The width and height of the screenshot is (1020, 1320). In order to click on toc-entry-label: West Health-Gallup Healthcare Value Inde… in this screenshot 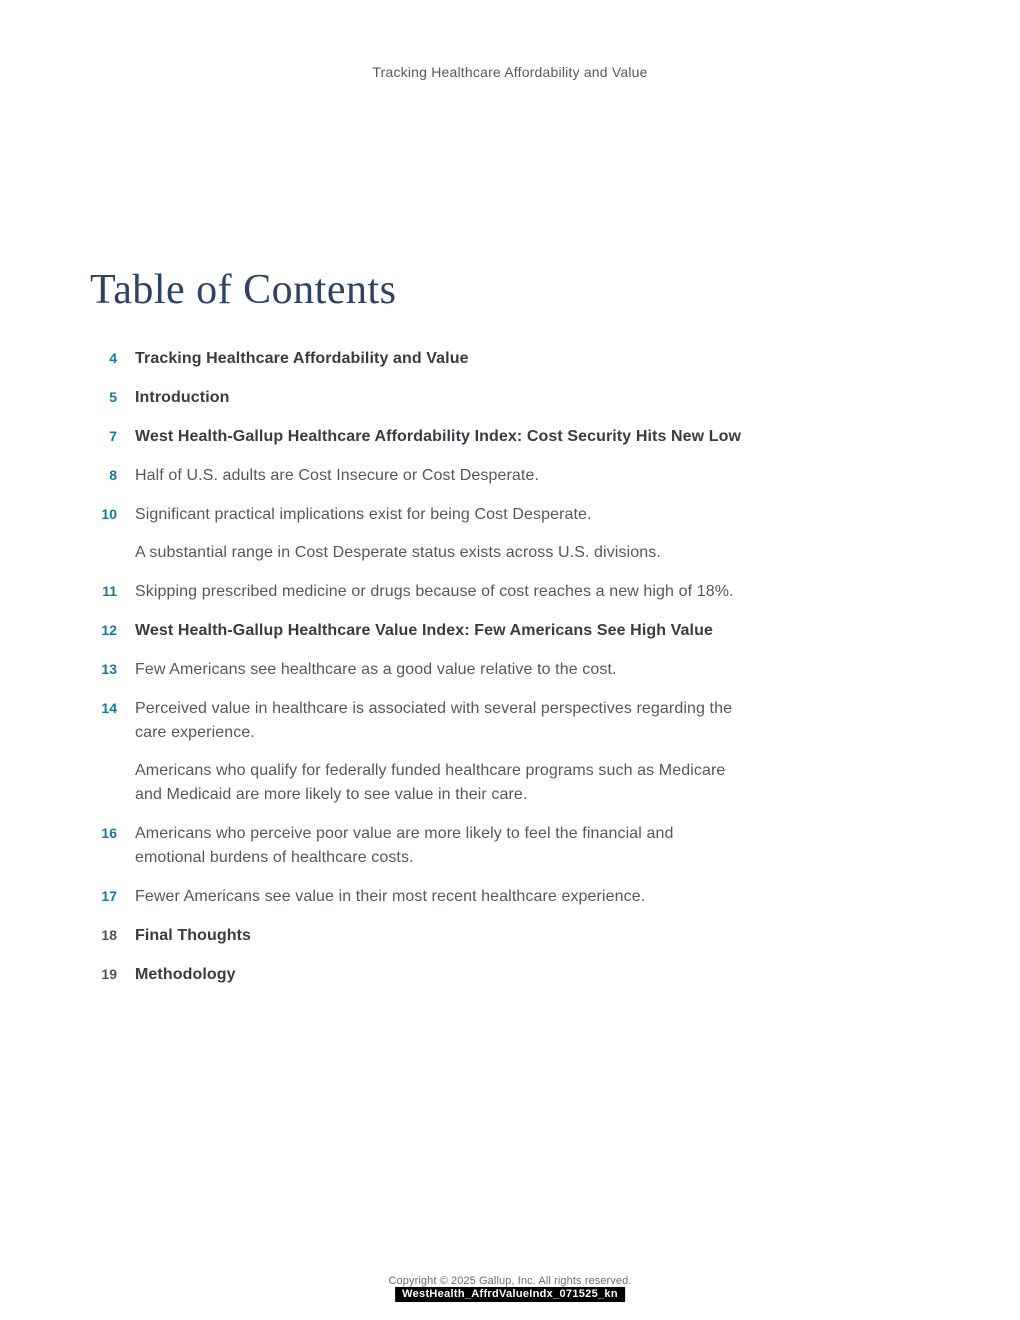, I will do `click(424, 630)`.